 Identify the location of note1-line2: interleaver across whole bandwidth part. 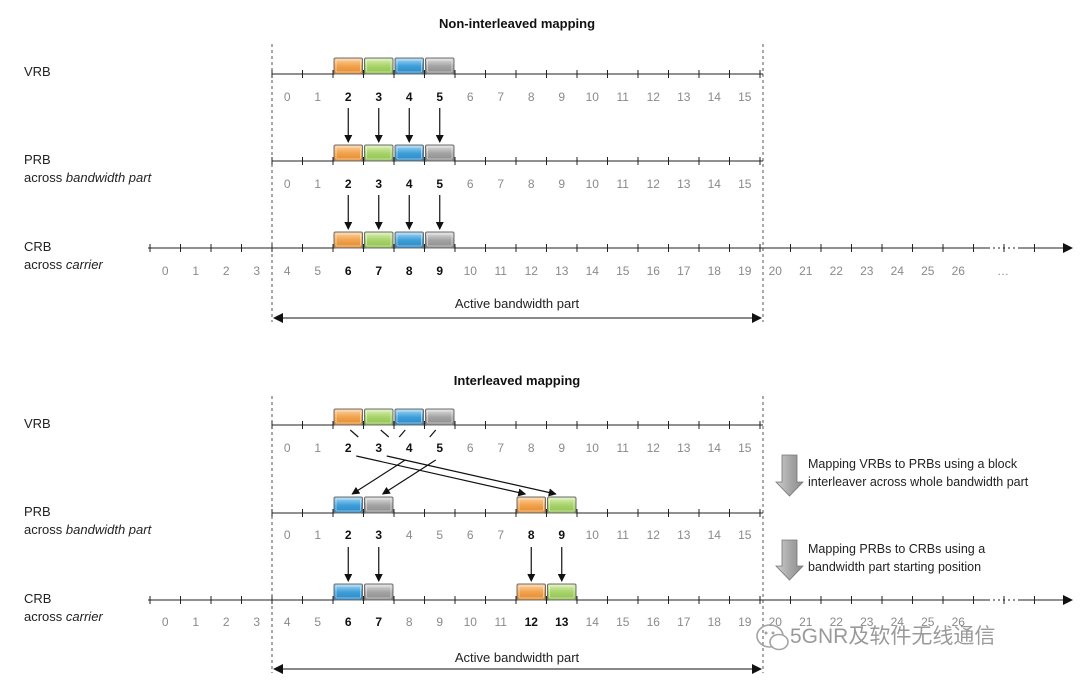
(918, 482).